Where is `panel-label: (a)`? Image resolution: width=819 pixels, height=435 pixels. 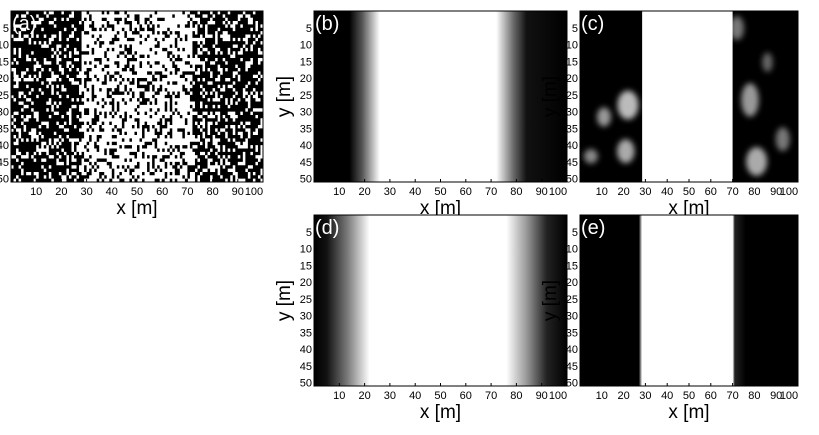 panel-label: (a) is located at coordinates (24, 24).